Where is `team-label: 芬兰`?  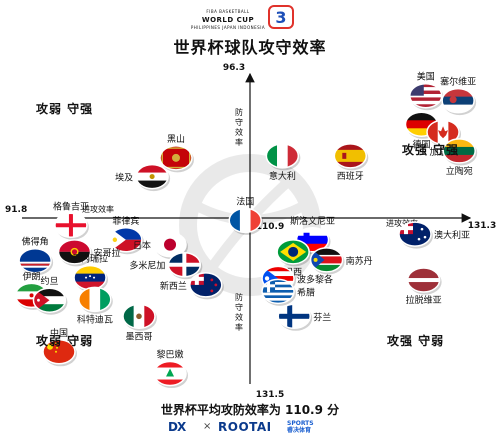
team-label: 芬兰 is located at coordinates (322, 317).